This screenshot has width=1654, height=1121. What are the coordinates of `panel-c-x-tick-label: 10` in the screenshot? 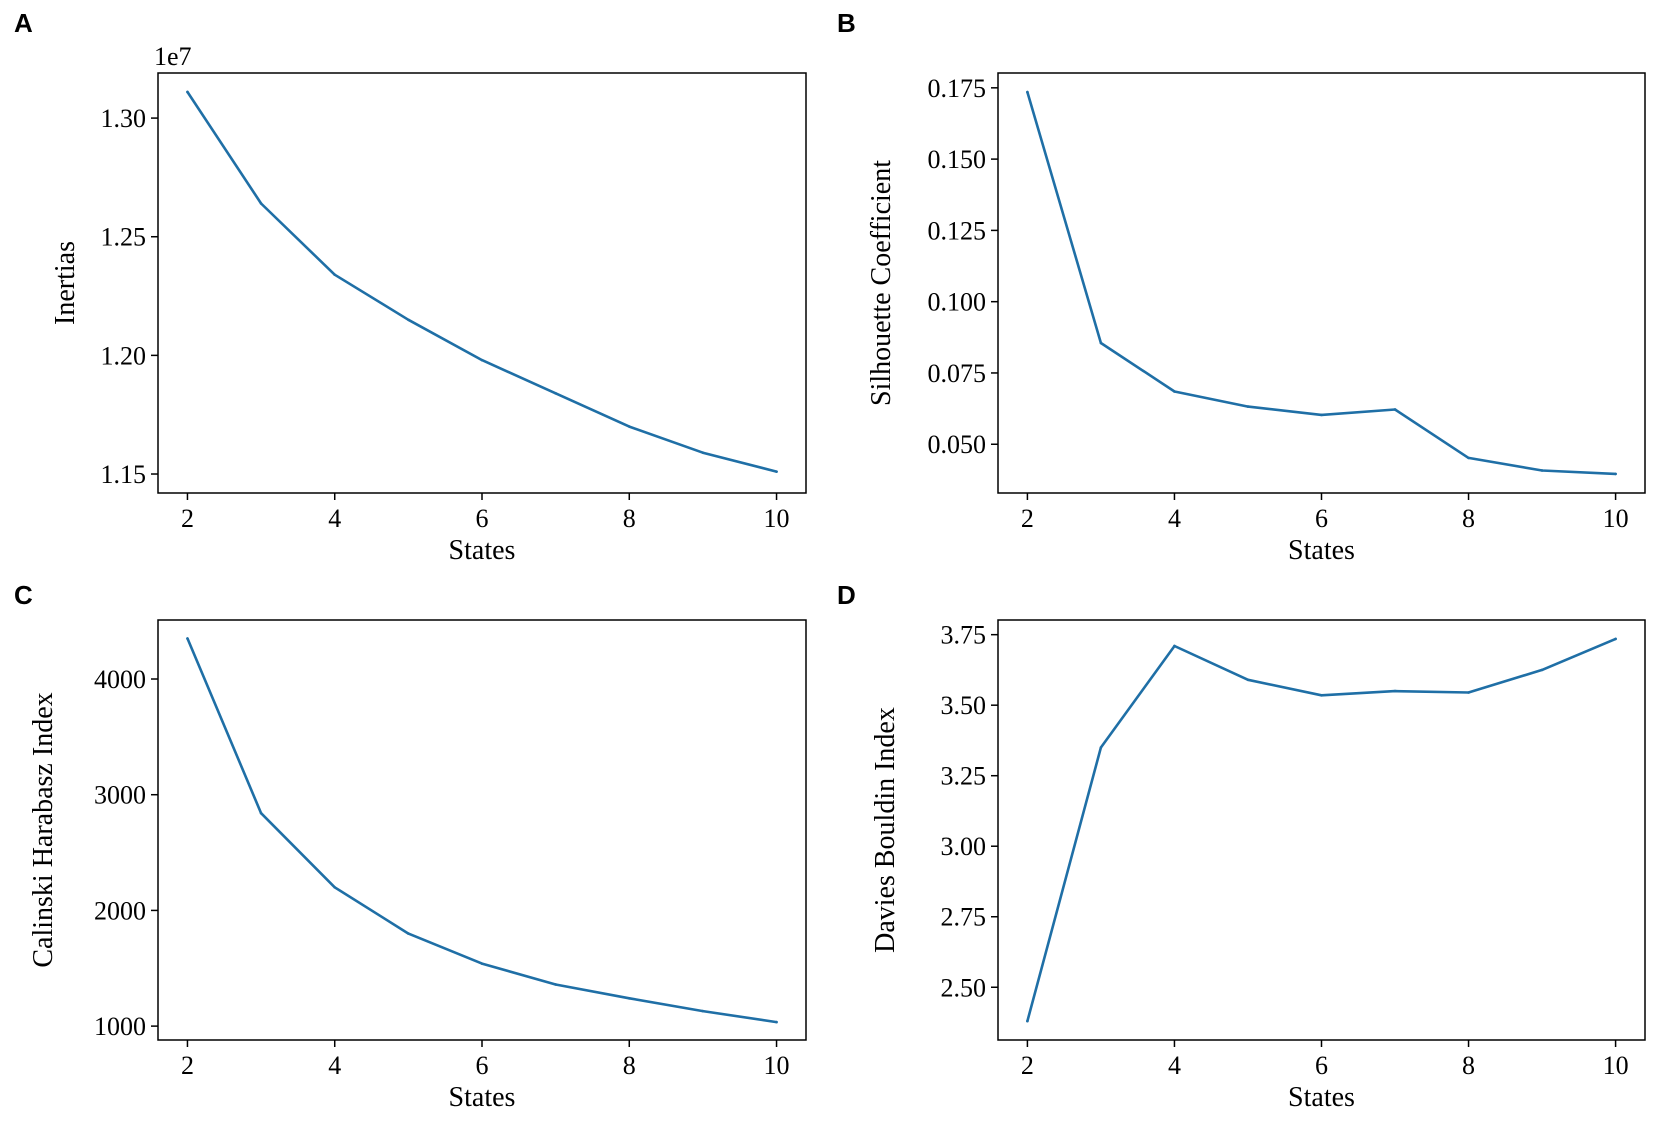 It's located at (777, 1065).